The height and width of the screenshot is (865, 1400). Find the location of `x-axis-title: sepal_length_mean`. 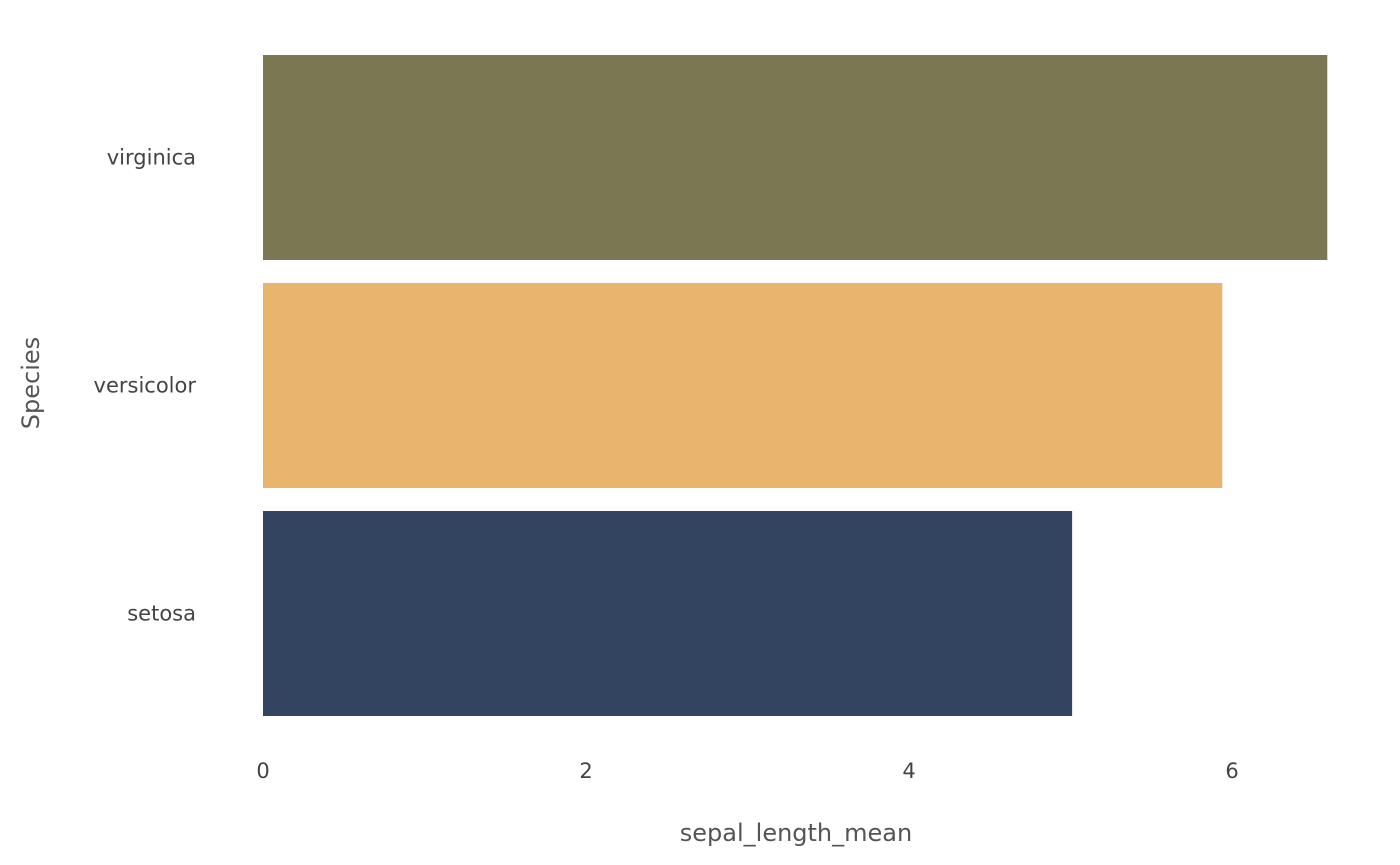

x-axis-title: sepal_length_mean is located at coordinates (796, 833).